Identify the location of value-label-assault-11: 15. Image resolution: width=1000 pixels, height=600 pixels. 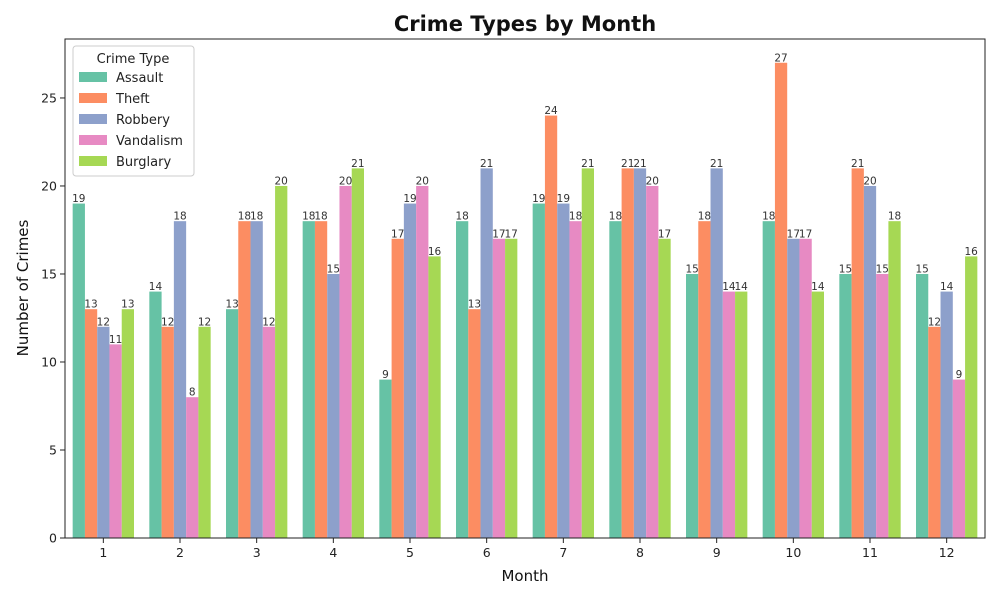
(845, 269).